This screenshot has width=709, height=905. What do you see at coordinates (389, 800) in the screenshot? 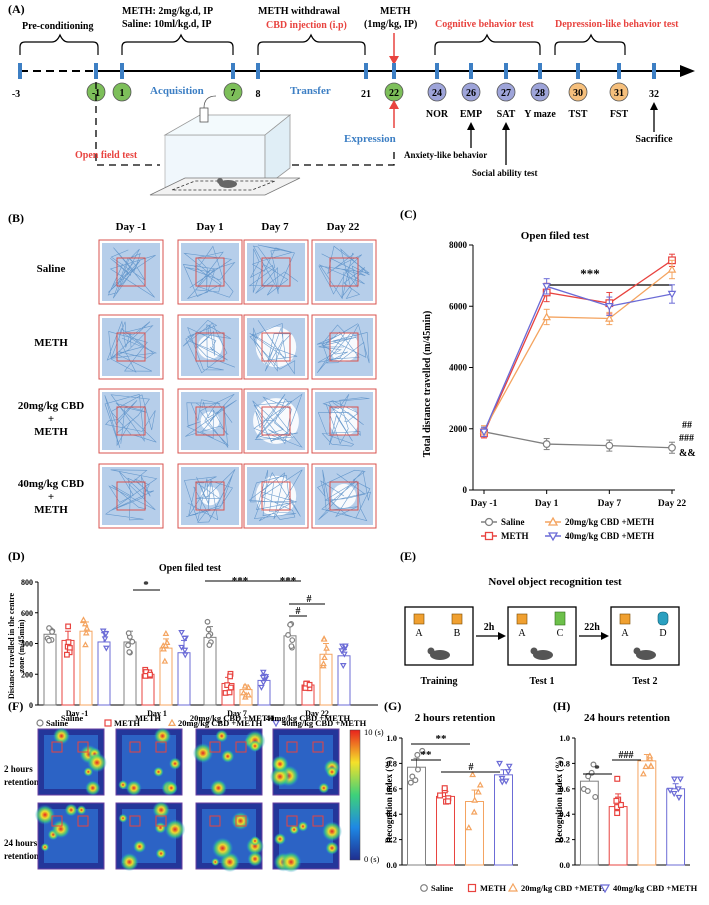
I see `panel-g-ylabel: Recognition index (%)` at bounding box center [389, 800].